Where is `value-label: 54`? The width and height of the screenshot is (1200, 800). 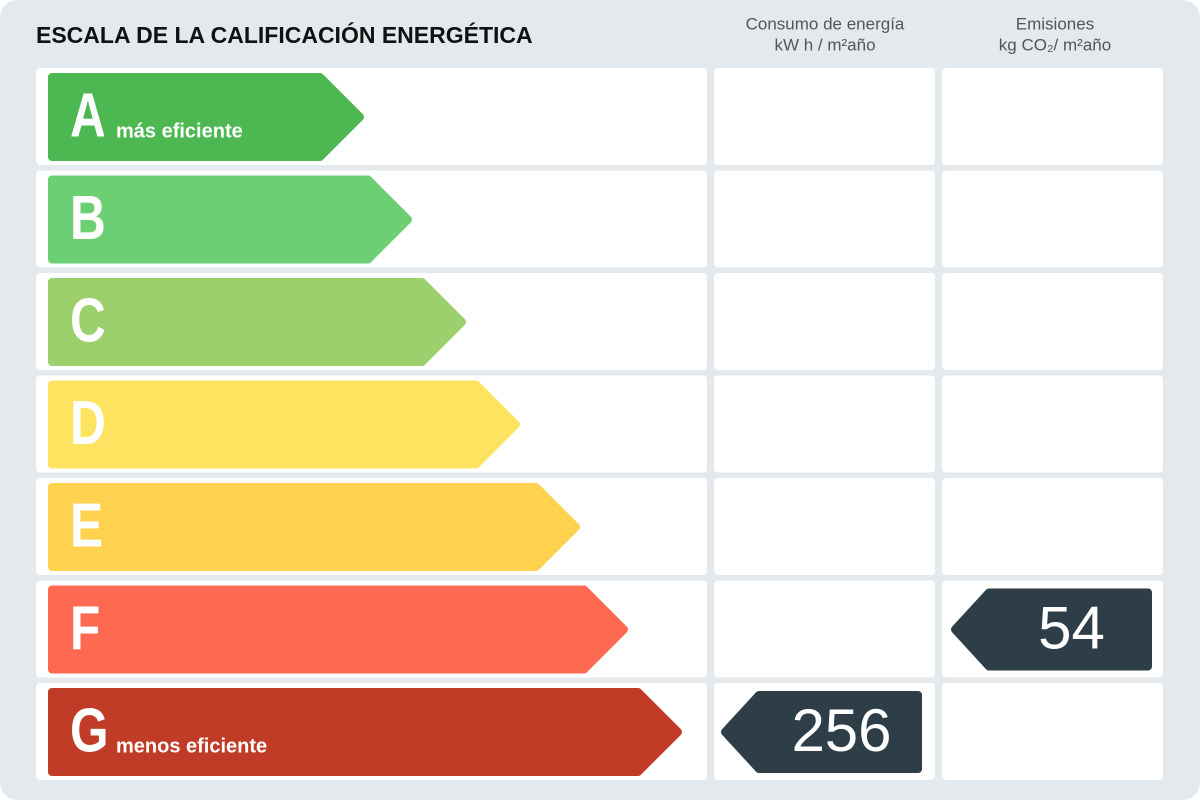
value-label: 54 is located at coordinates (1071, 627).